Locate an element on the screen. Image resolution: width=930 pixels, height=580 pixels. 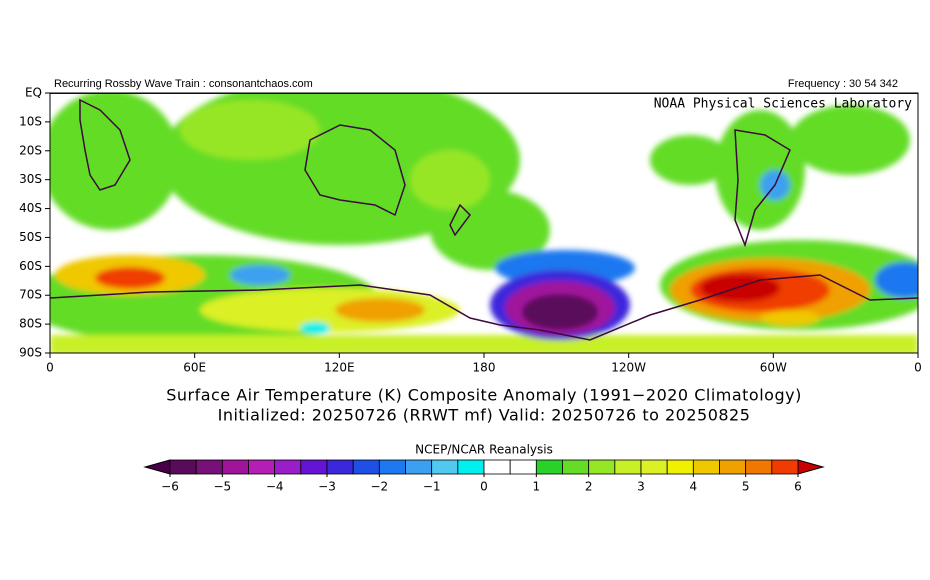
y-tick-label: EQ is located at coordinates (33, 93).